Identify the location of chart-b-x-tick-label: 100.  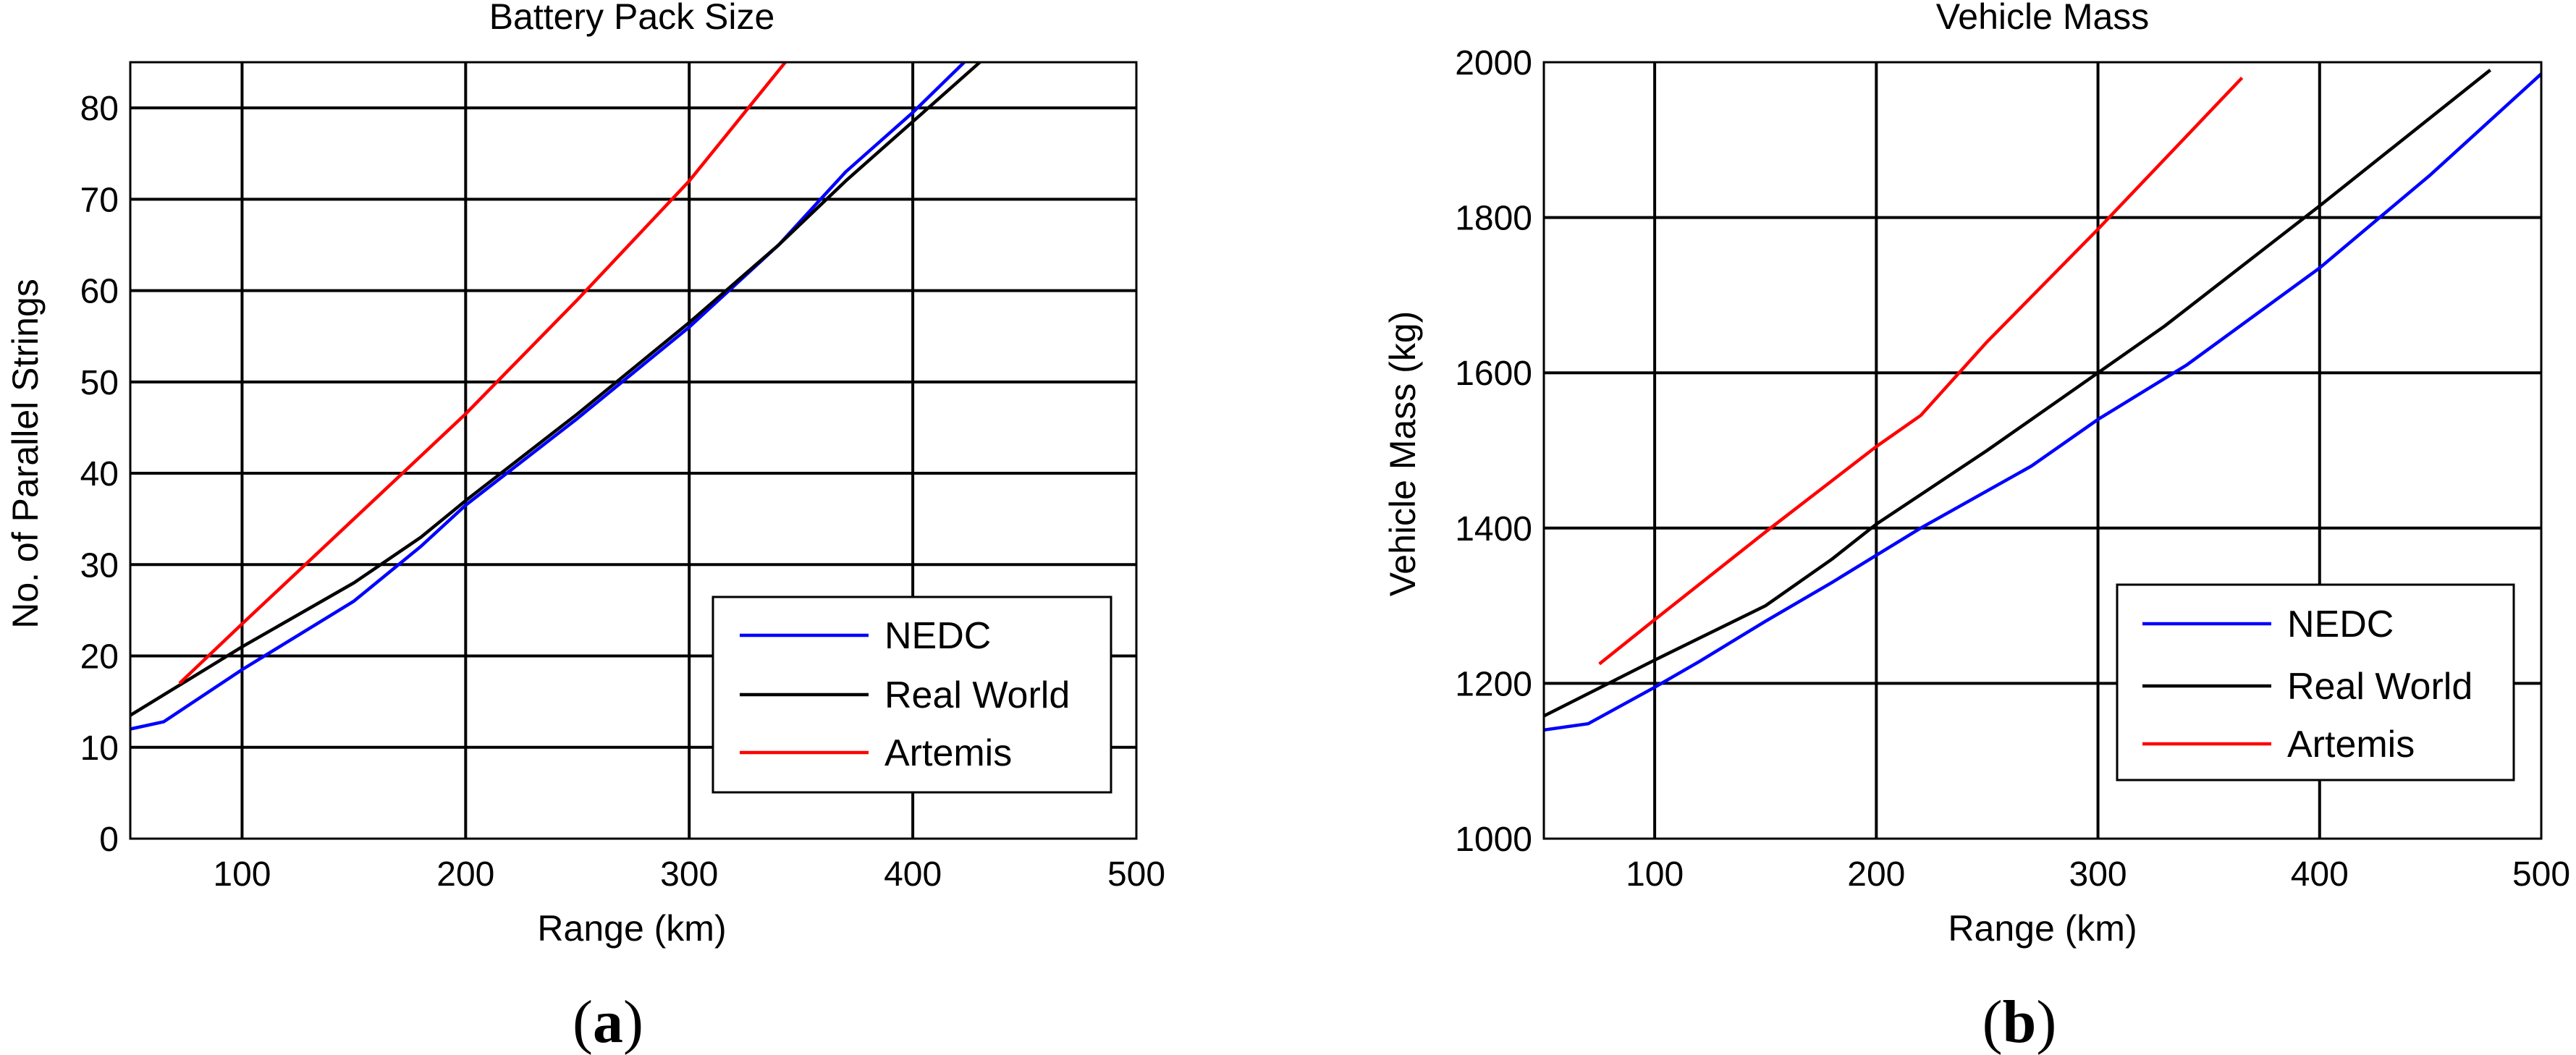
(1655, 875).